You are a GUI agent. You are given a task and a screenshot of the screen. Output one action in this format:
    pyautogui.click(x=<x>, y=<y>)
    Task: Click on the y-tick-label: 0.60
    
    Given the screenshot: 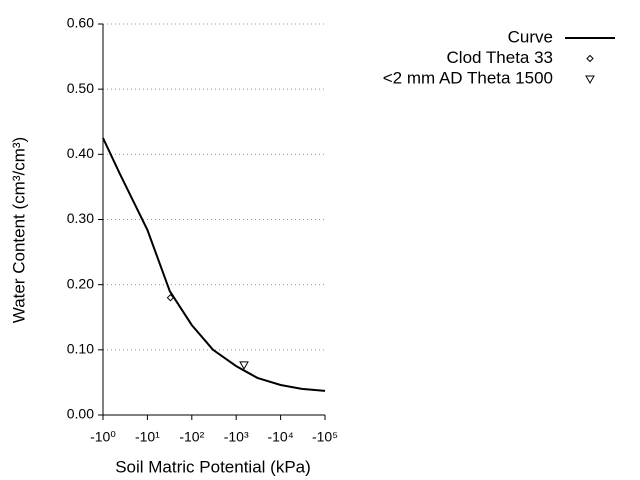 What is the action you would take?
    pyautogui.click(x=80, y=23)
    